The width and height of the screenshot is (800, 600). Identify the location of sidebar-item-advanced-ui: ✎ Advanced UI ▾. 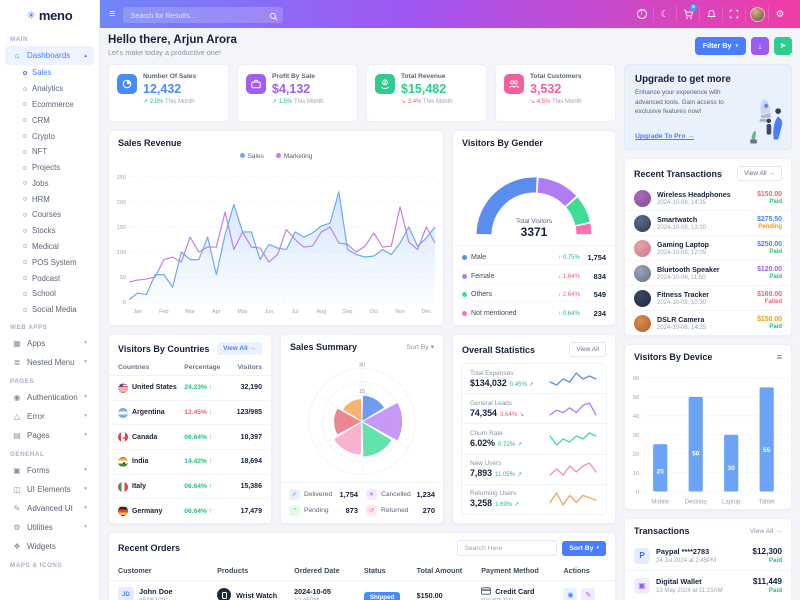
(49, 508).